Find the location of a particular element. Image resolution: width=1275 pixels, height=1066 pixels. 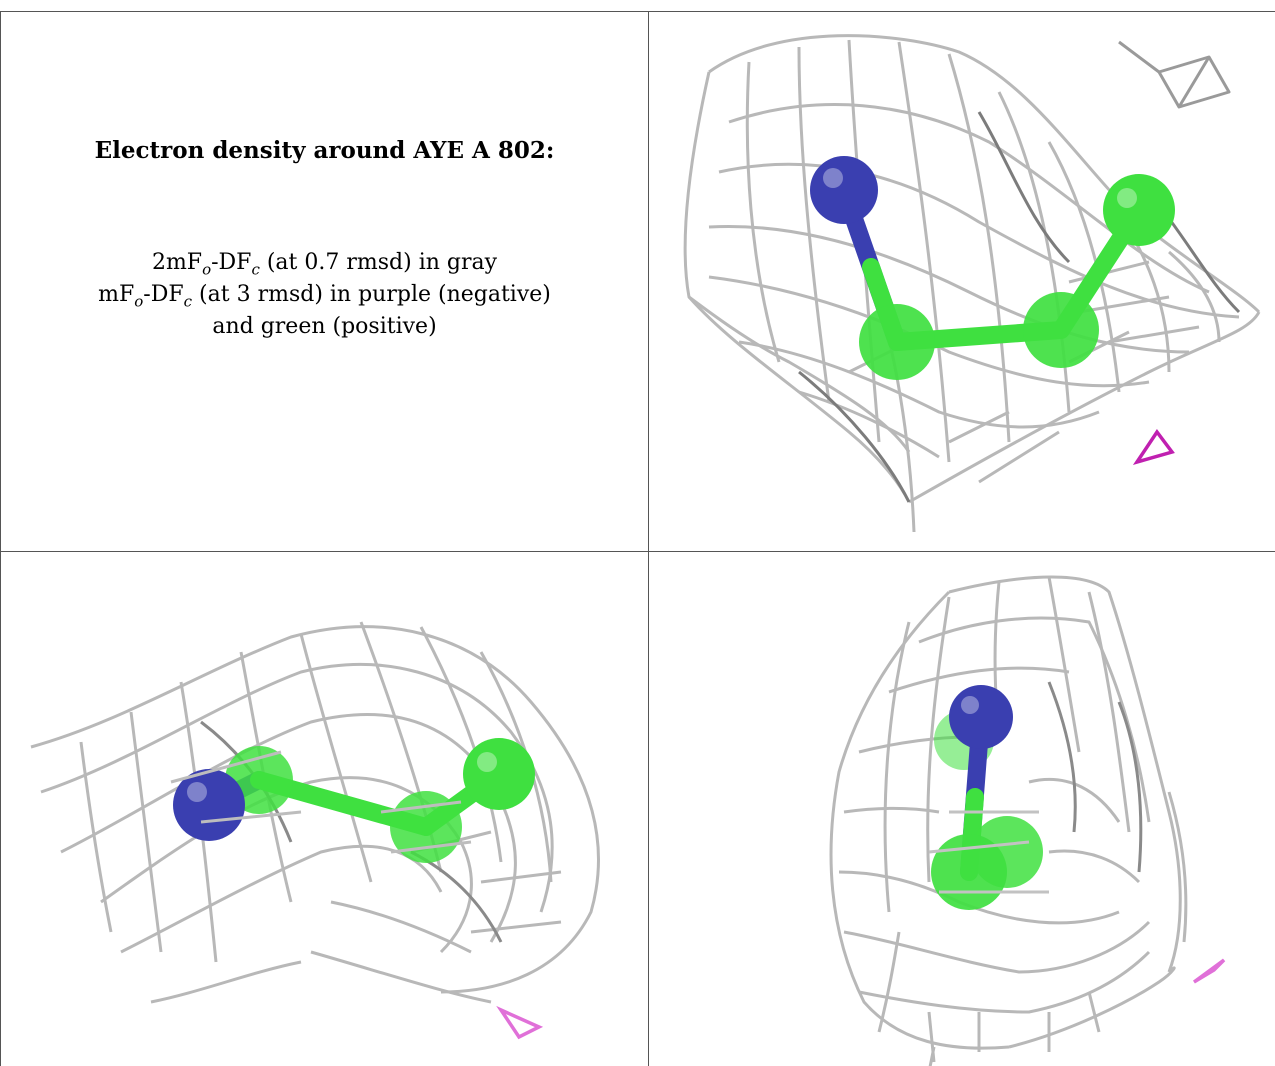

table-divider-horizontal is located at coordinates (637, 551).